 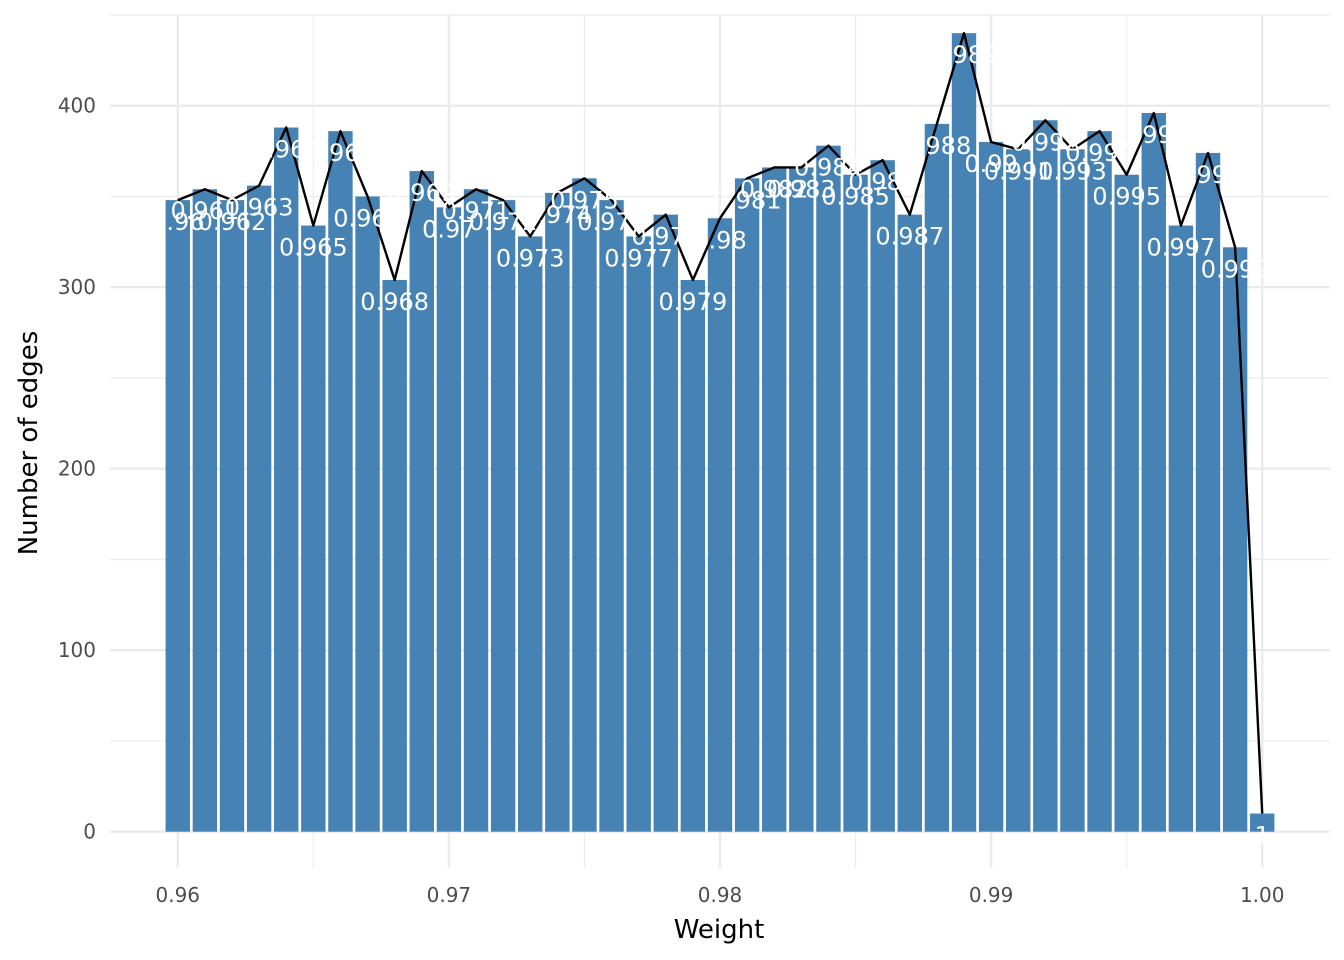 What do you see at coordinates (774, 189) in the screenshot?
I see `bar-value-label: 0.982` at bounding box center [774, 189].